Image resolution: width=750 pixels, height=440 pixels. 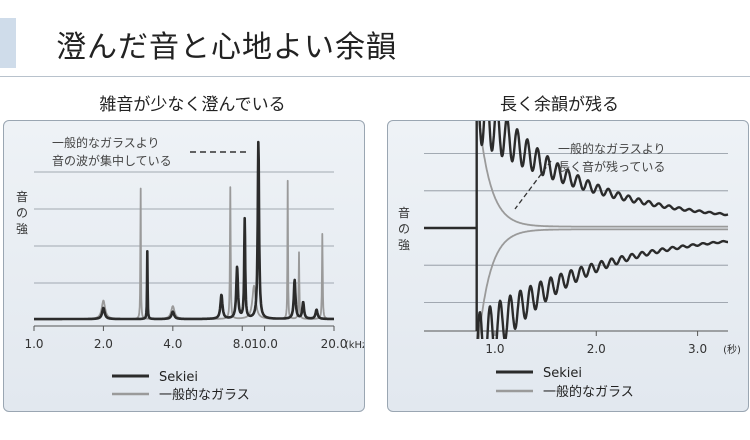 I want to click on right-series-glass-lower, so click(x=603, y=283).